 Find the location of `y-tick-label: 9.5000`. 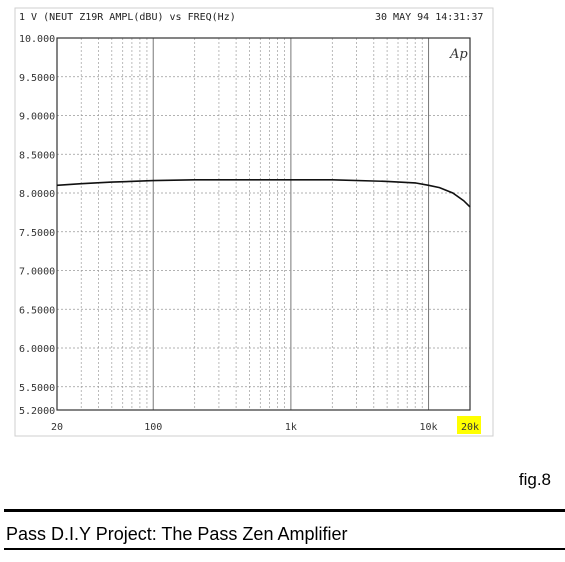

y-tick-label: 9.5000 is located at coordinates (37, 78).